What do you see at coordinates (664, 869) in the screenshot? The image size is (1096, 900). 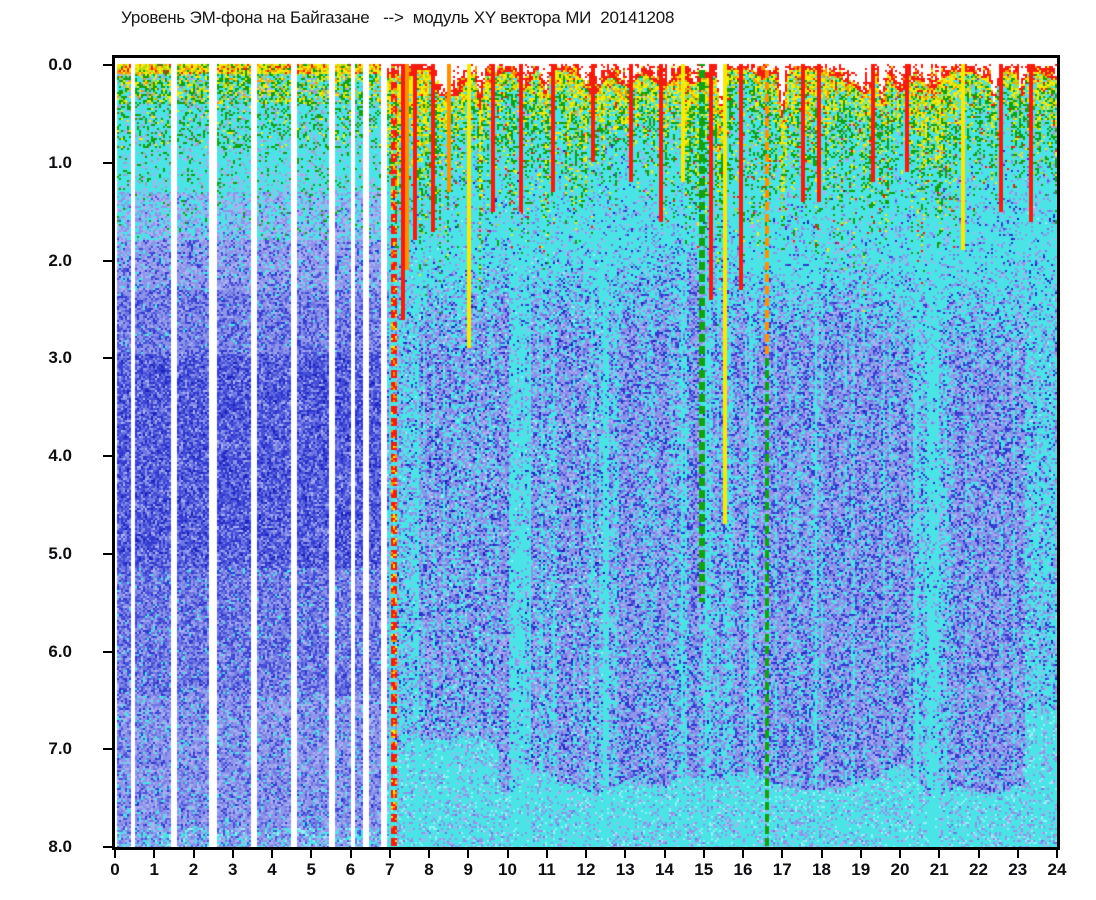 I see `x-tick-label: 14` at bounding box center [664, 869].